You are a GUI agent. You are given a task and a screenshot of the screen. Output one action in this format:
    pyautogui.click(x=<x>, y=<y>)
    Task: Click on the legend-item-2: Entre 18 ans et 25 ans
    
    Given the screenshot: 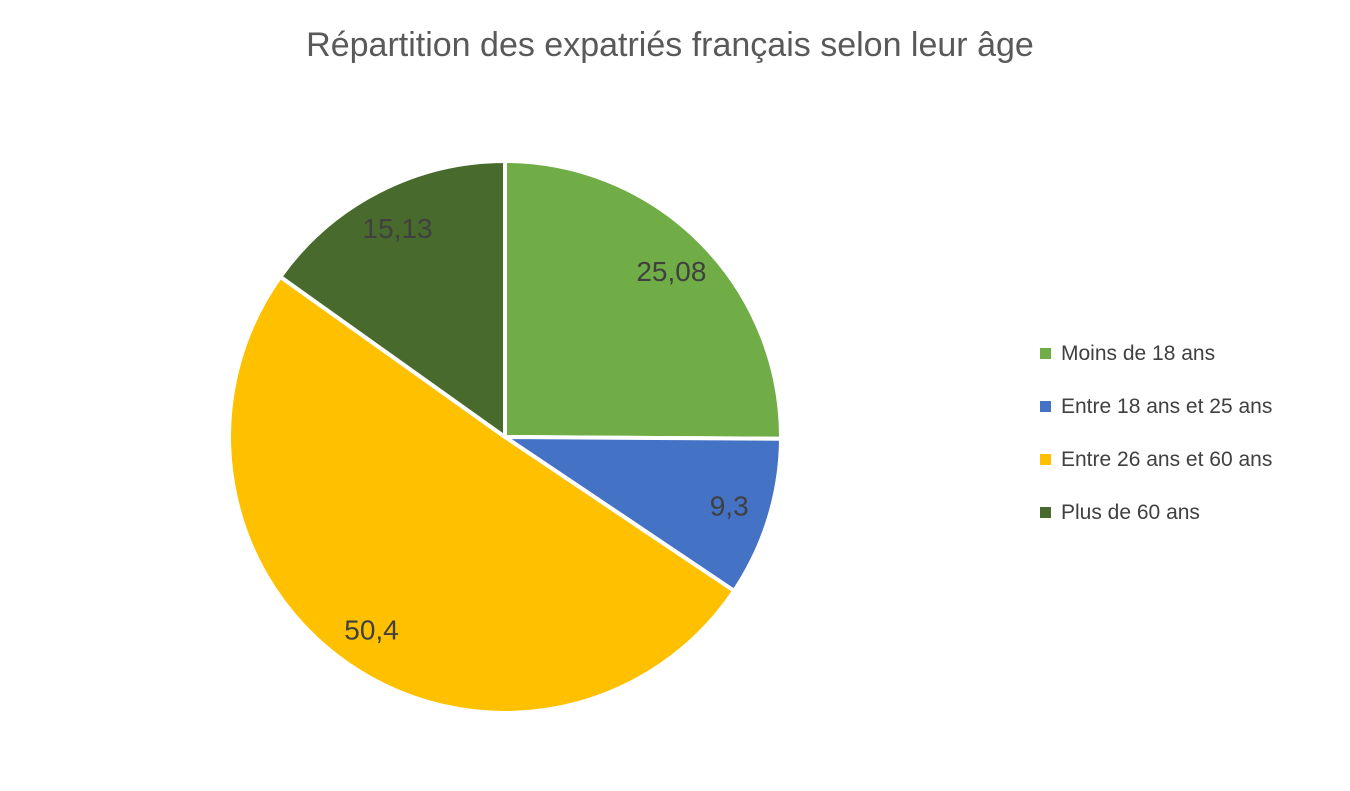 What is the action you would take?
    pyautogui.click(x=1156, y=406)
    